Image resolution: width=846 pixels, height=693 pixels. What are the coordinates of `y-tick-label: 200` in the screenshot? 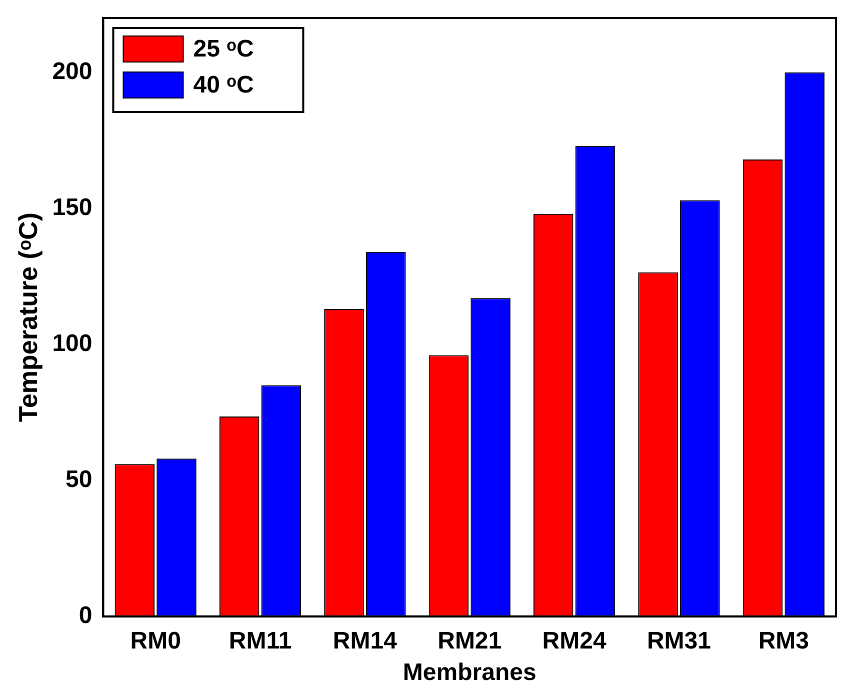 It's located at (72, 72).